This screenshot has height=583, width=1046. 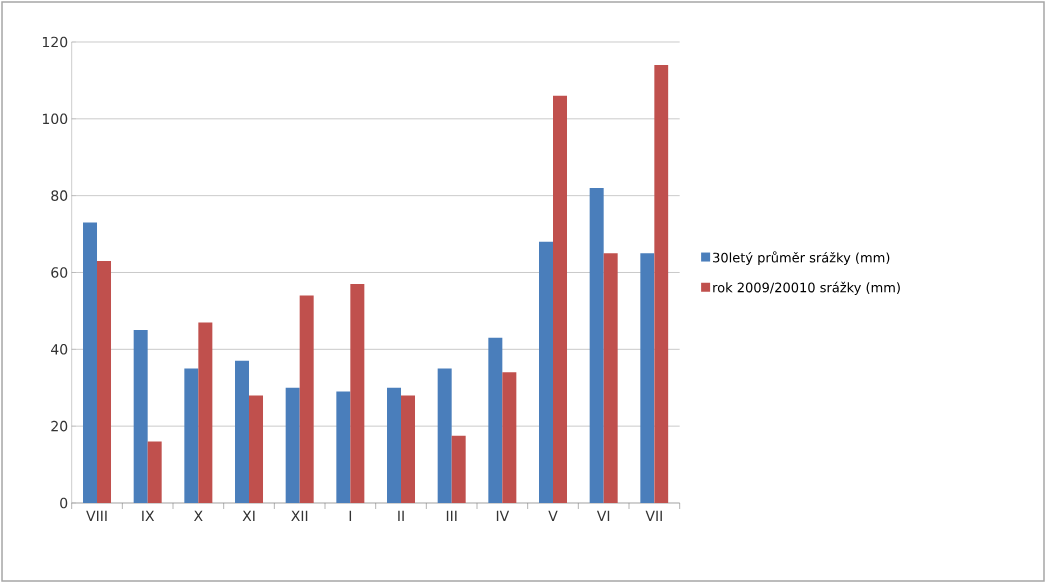 I want to click on y-tick-label: 20, so click(x=59, y=426).